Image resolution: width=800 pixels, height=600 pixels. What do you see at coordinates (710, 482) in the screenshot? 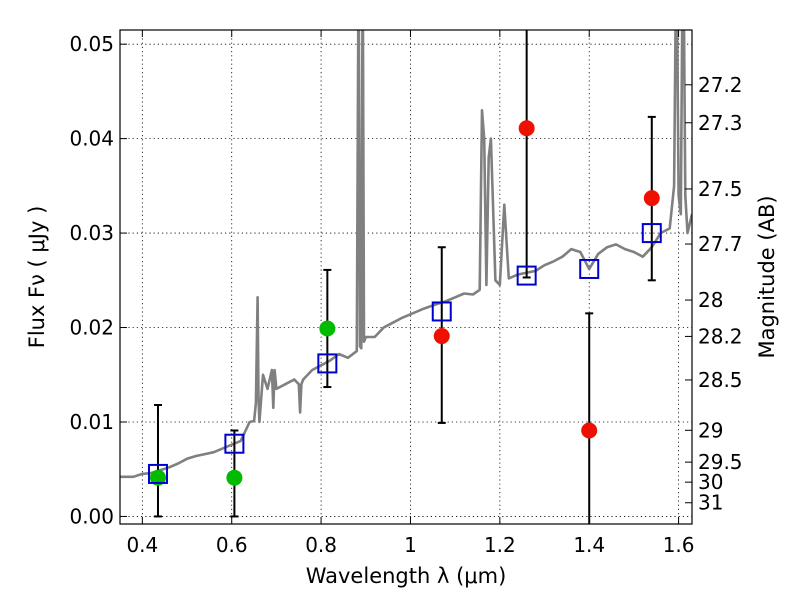
I see `y2-tick-label: 30` at bounding box center [710, 482].